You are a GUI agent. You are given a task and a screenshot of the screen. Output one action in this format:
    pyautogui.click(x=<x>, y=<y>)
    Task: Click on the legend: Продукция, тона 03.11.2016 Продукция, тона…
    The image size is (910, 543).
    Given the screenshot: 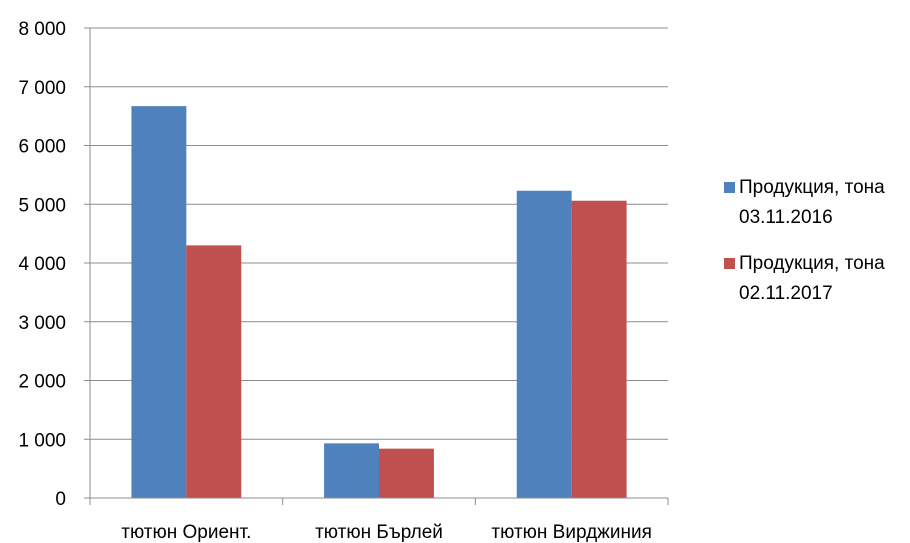 What is the action you would take?
    pyautogui.click(x=804, y=240)
    